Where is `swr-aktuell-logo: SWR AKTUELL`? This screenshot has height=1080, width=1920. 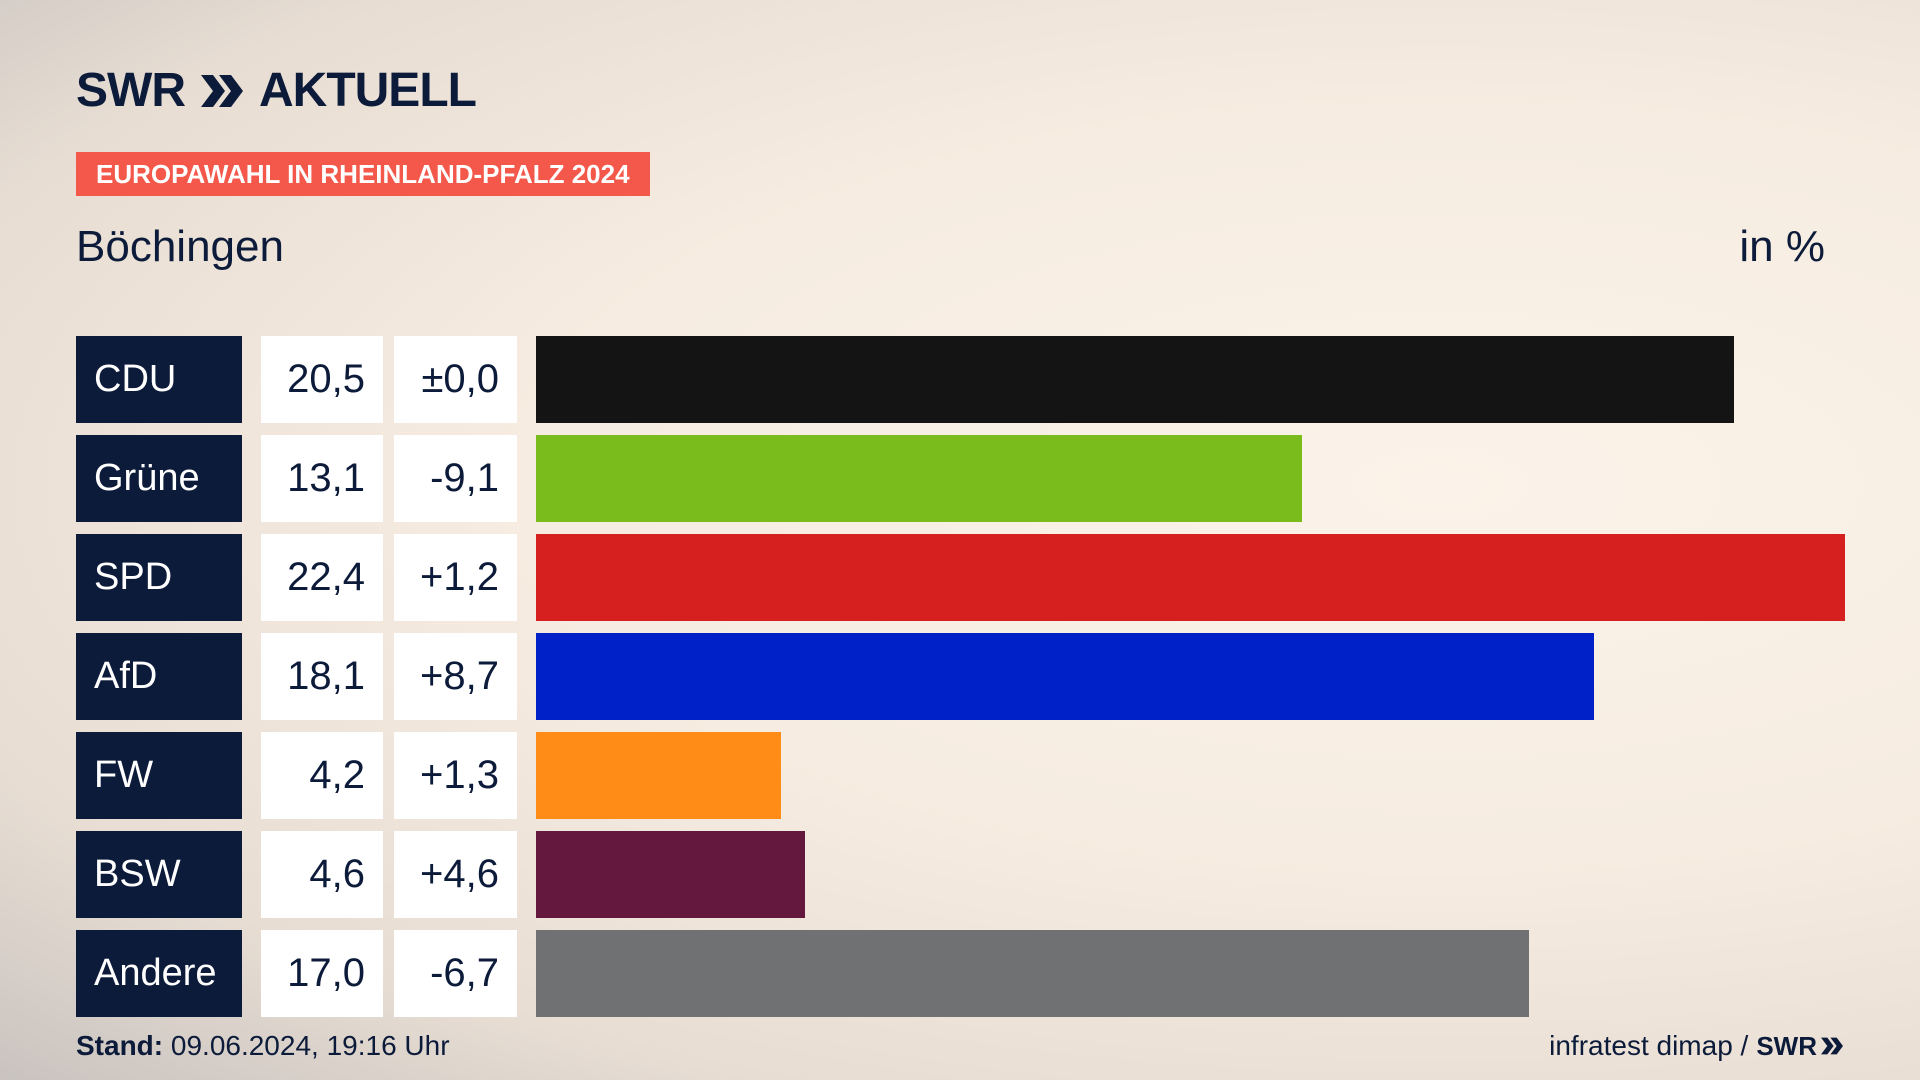 swr-aktuell-logo: SWR AKTUELL is located at coordinates (276, 90).